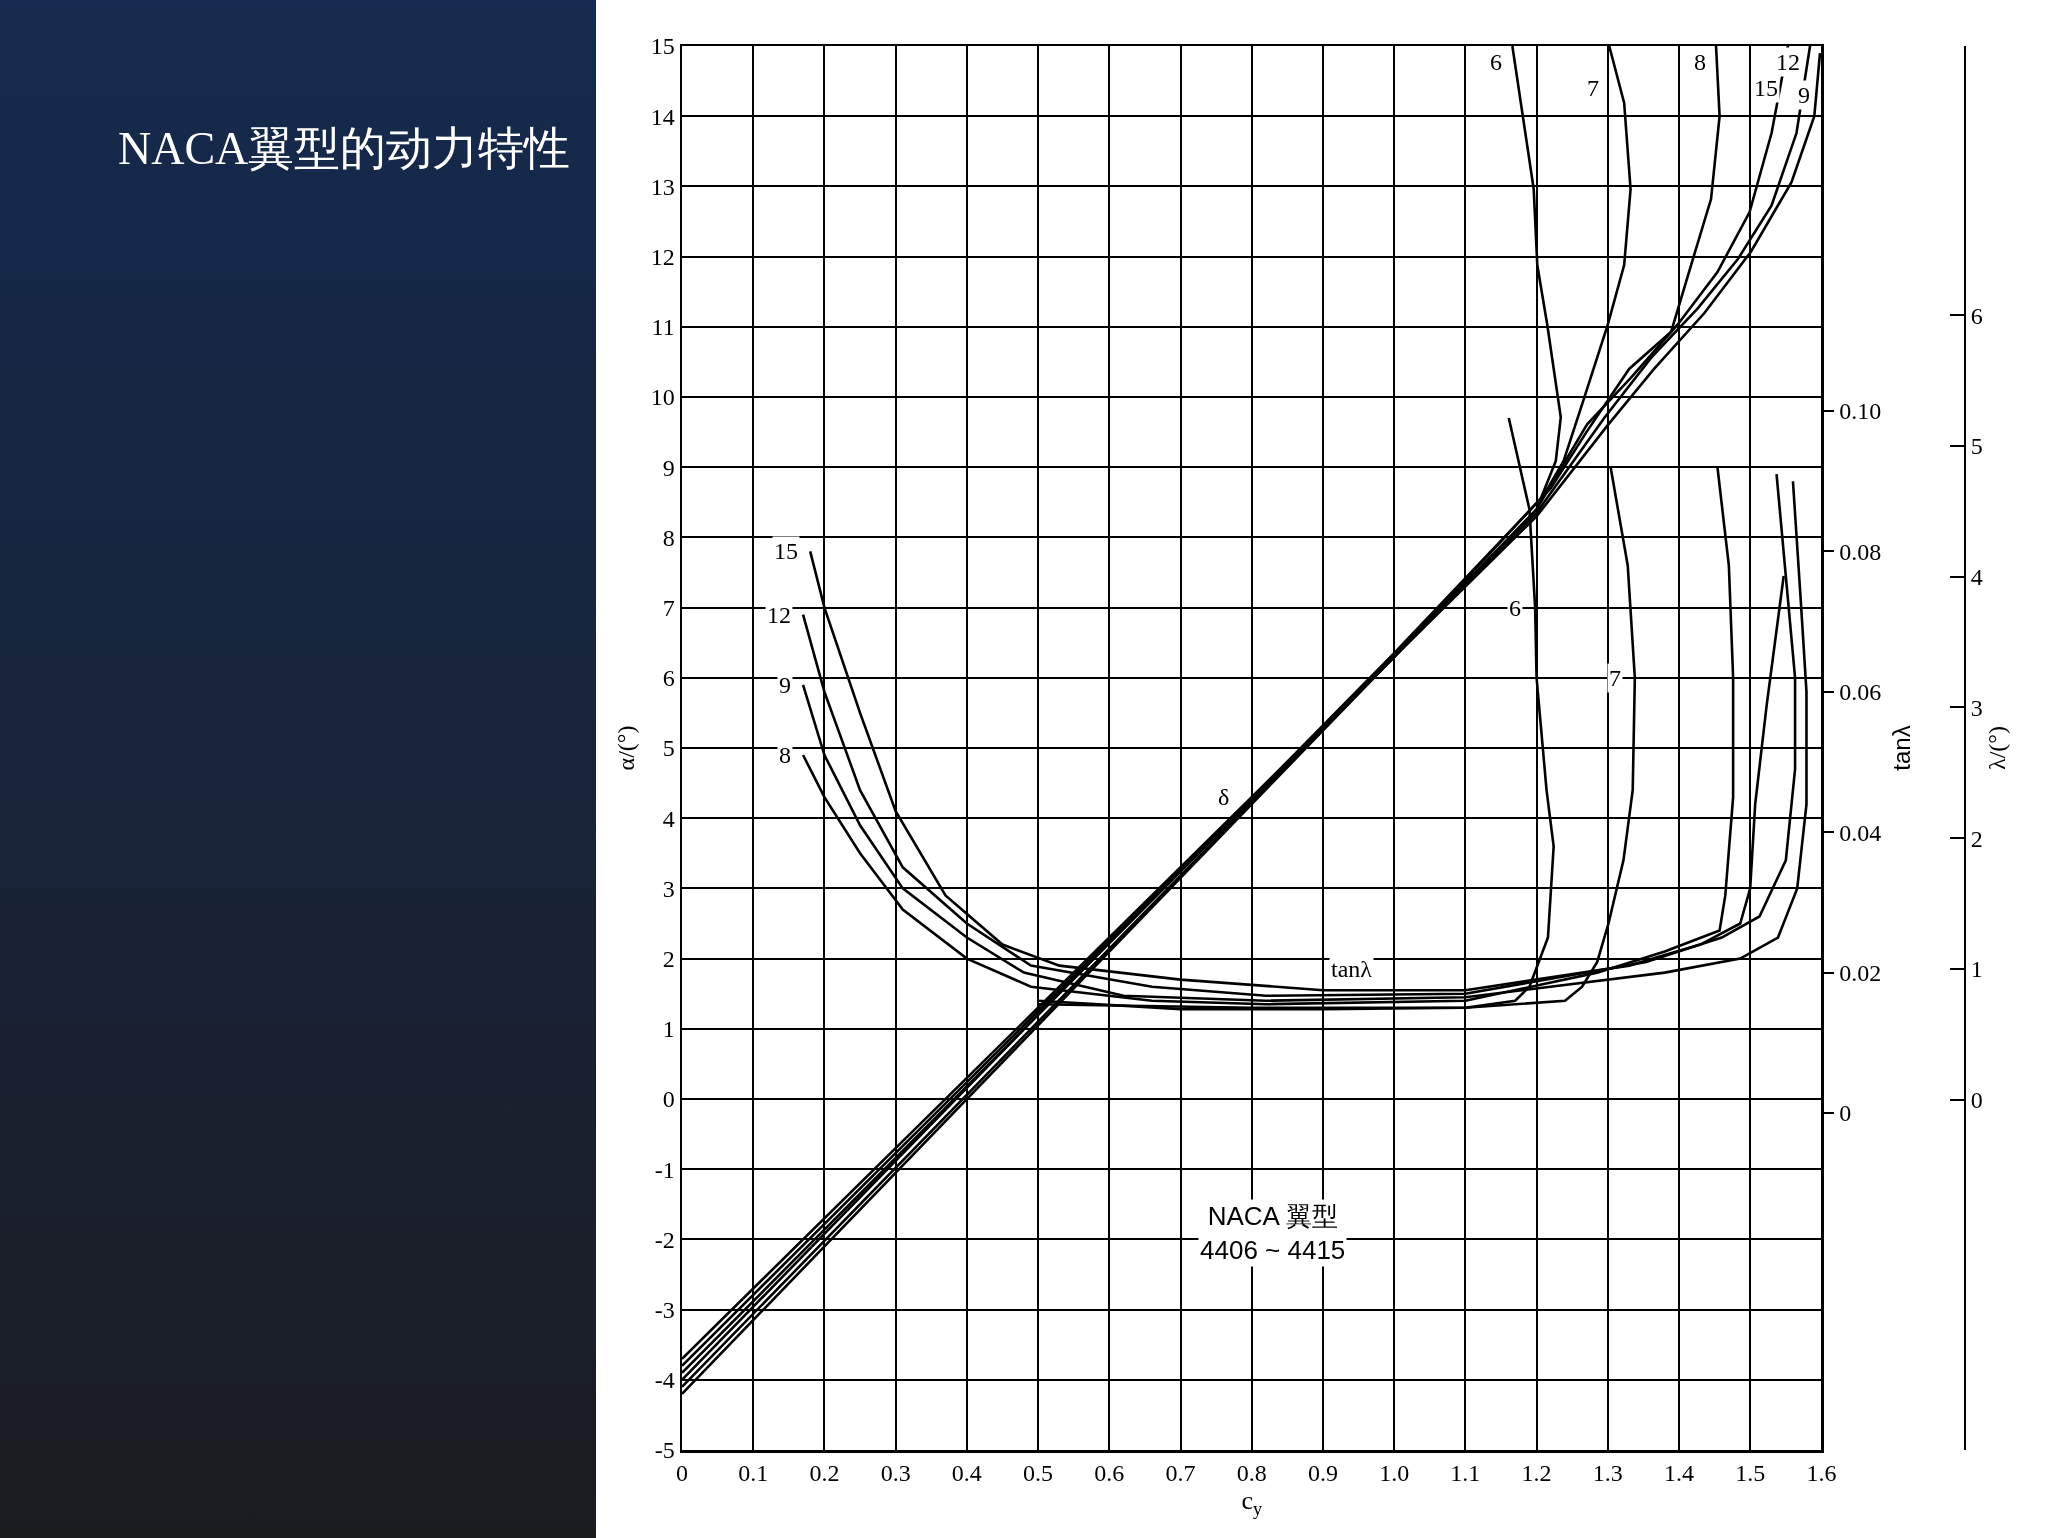 This screenshot has height=1538, width=2050. I want to click on y-tick-label: 10, so click(662, 397).